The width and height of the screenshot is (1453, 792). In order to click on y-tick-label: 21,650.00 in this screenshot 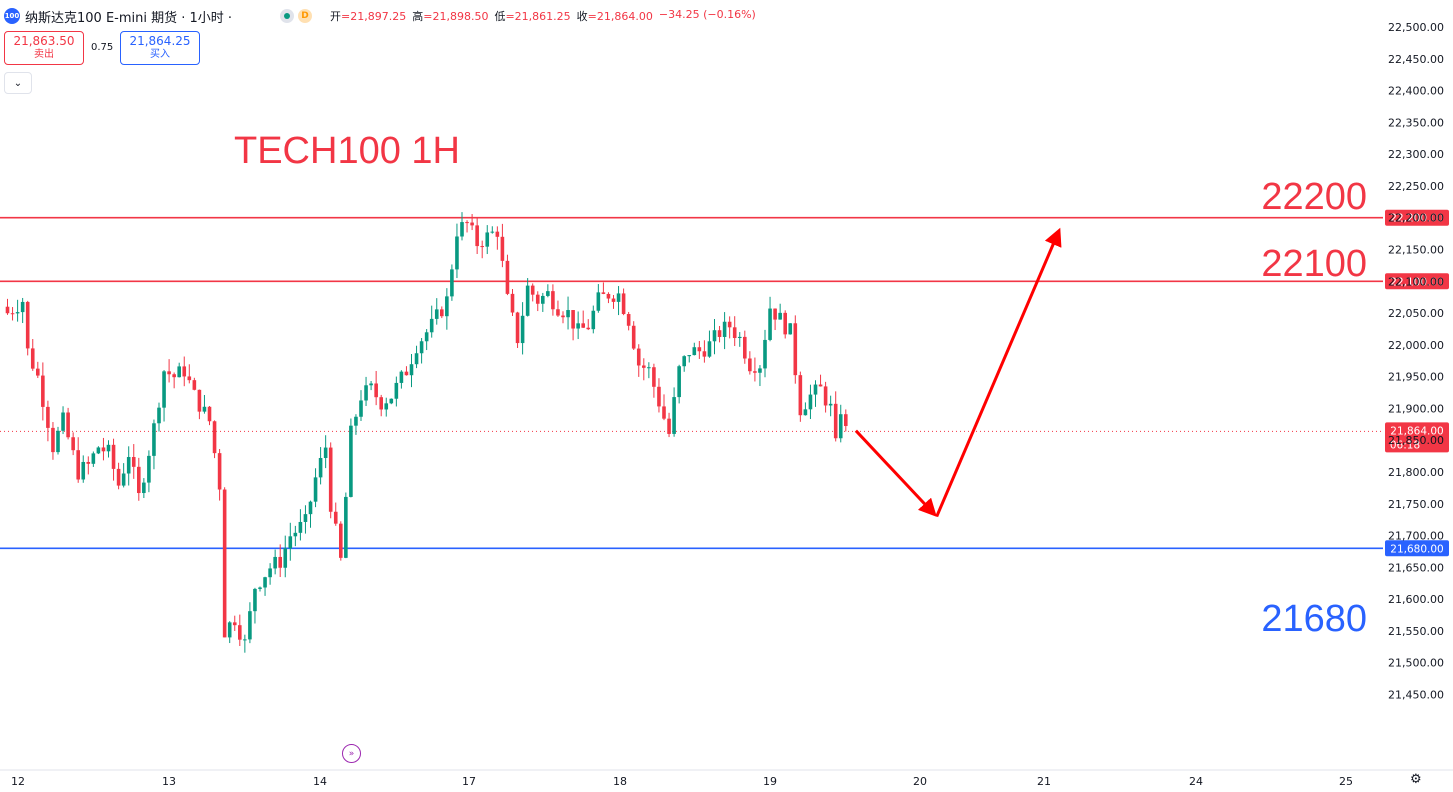, I will do `click(1416, 567)`.